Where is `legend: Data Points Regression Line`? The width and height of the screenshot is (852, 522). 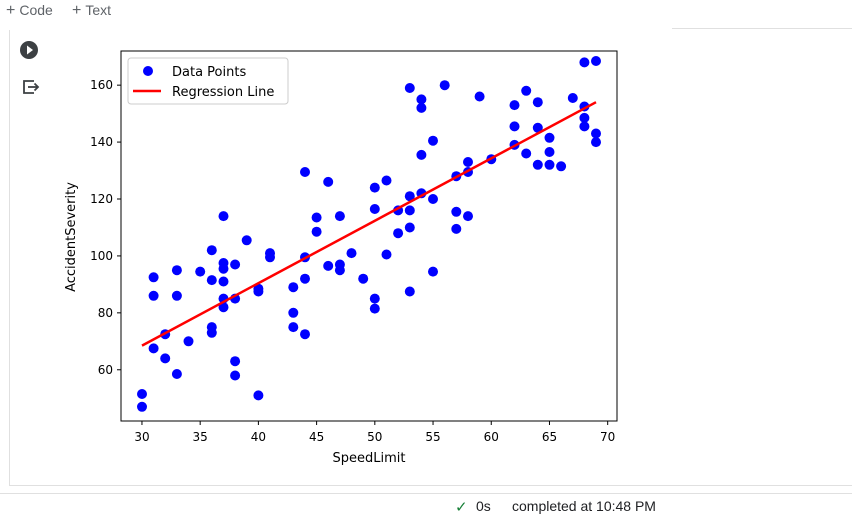 legend: Data Points Regression Line is located at coordinates (208, 81).